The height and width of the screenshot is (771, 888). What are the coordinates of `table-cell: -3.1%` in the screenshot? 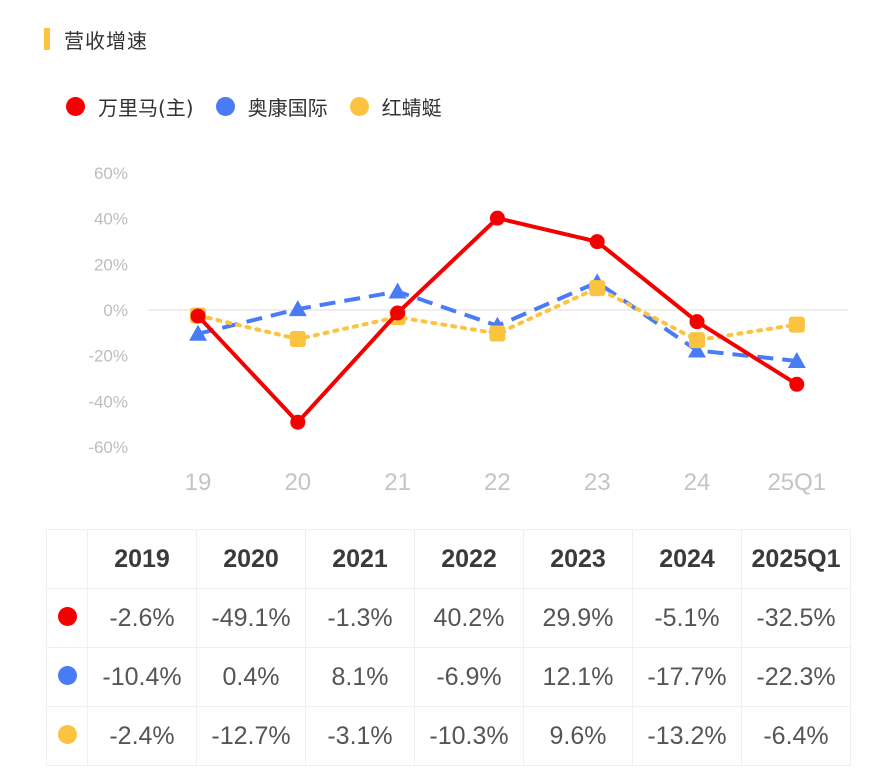 It's located at (360, 736).